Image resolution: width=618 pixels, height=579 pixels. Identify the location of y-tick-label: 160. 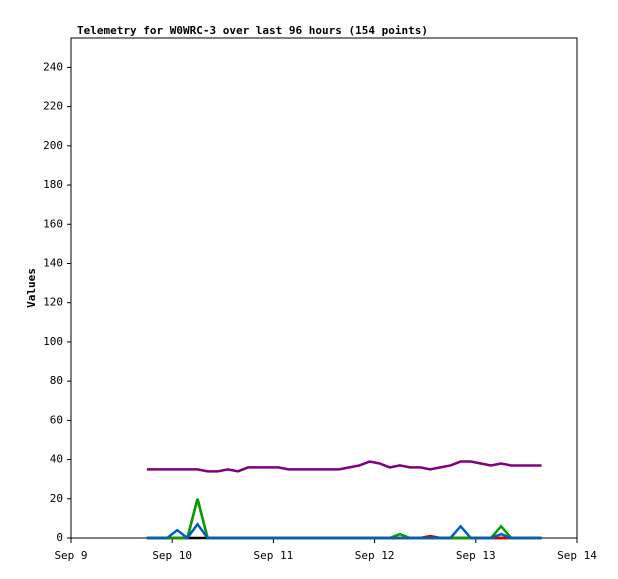
(53, 223).